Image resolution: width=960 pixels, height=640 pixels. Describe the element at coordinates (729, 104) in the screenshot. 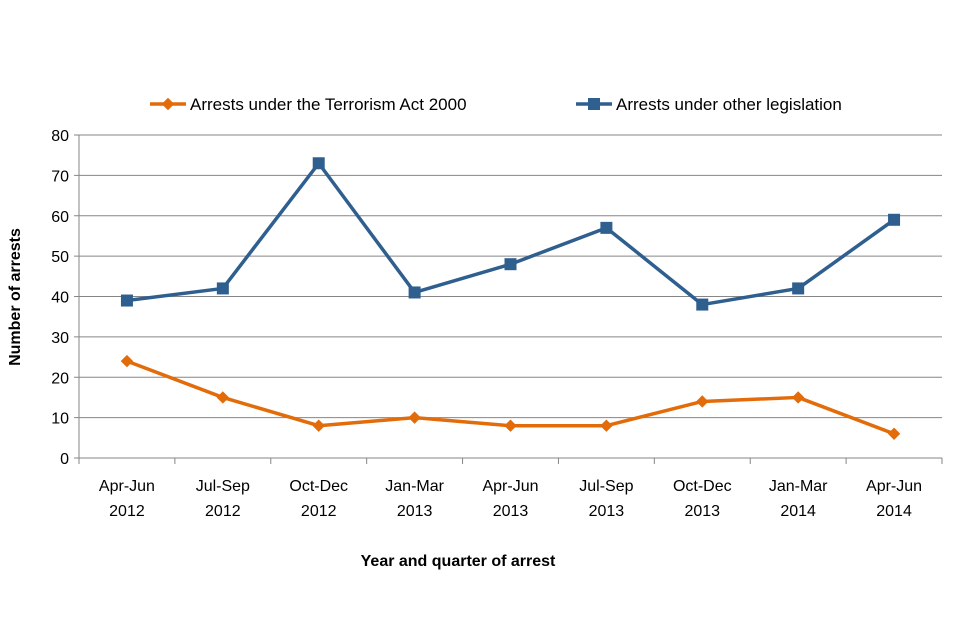

I see `legend-label: Arrests under other legislation` at that location.